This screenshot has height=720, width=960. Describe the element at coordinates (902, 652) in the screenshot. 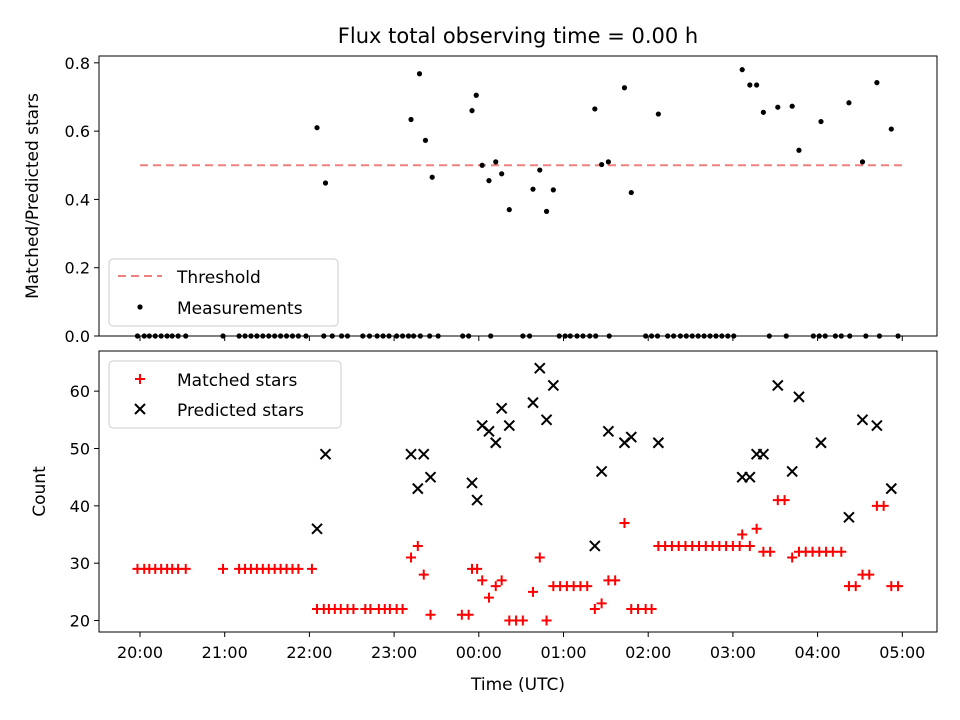

I see `x-tick-label: 05:00` at that location.